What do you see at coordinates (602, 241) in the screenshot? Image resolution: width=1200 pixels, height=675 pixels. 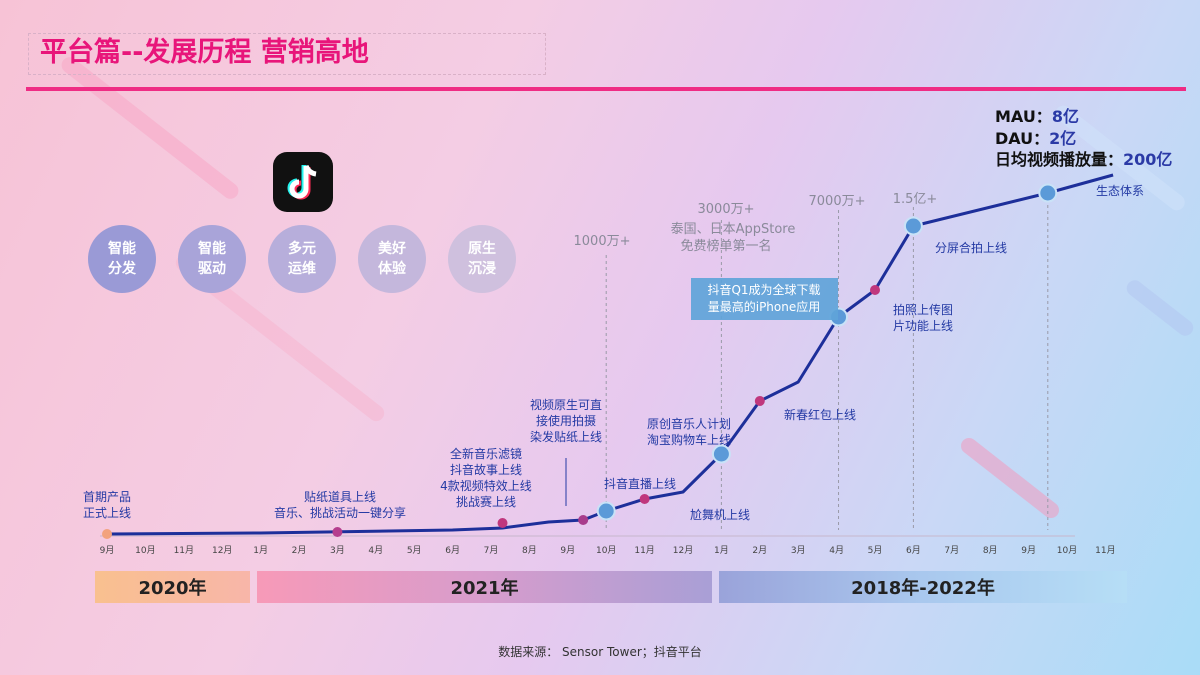 I see `milestone-label: 1000万+` at bounding box center [602, 241].